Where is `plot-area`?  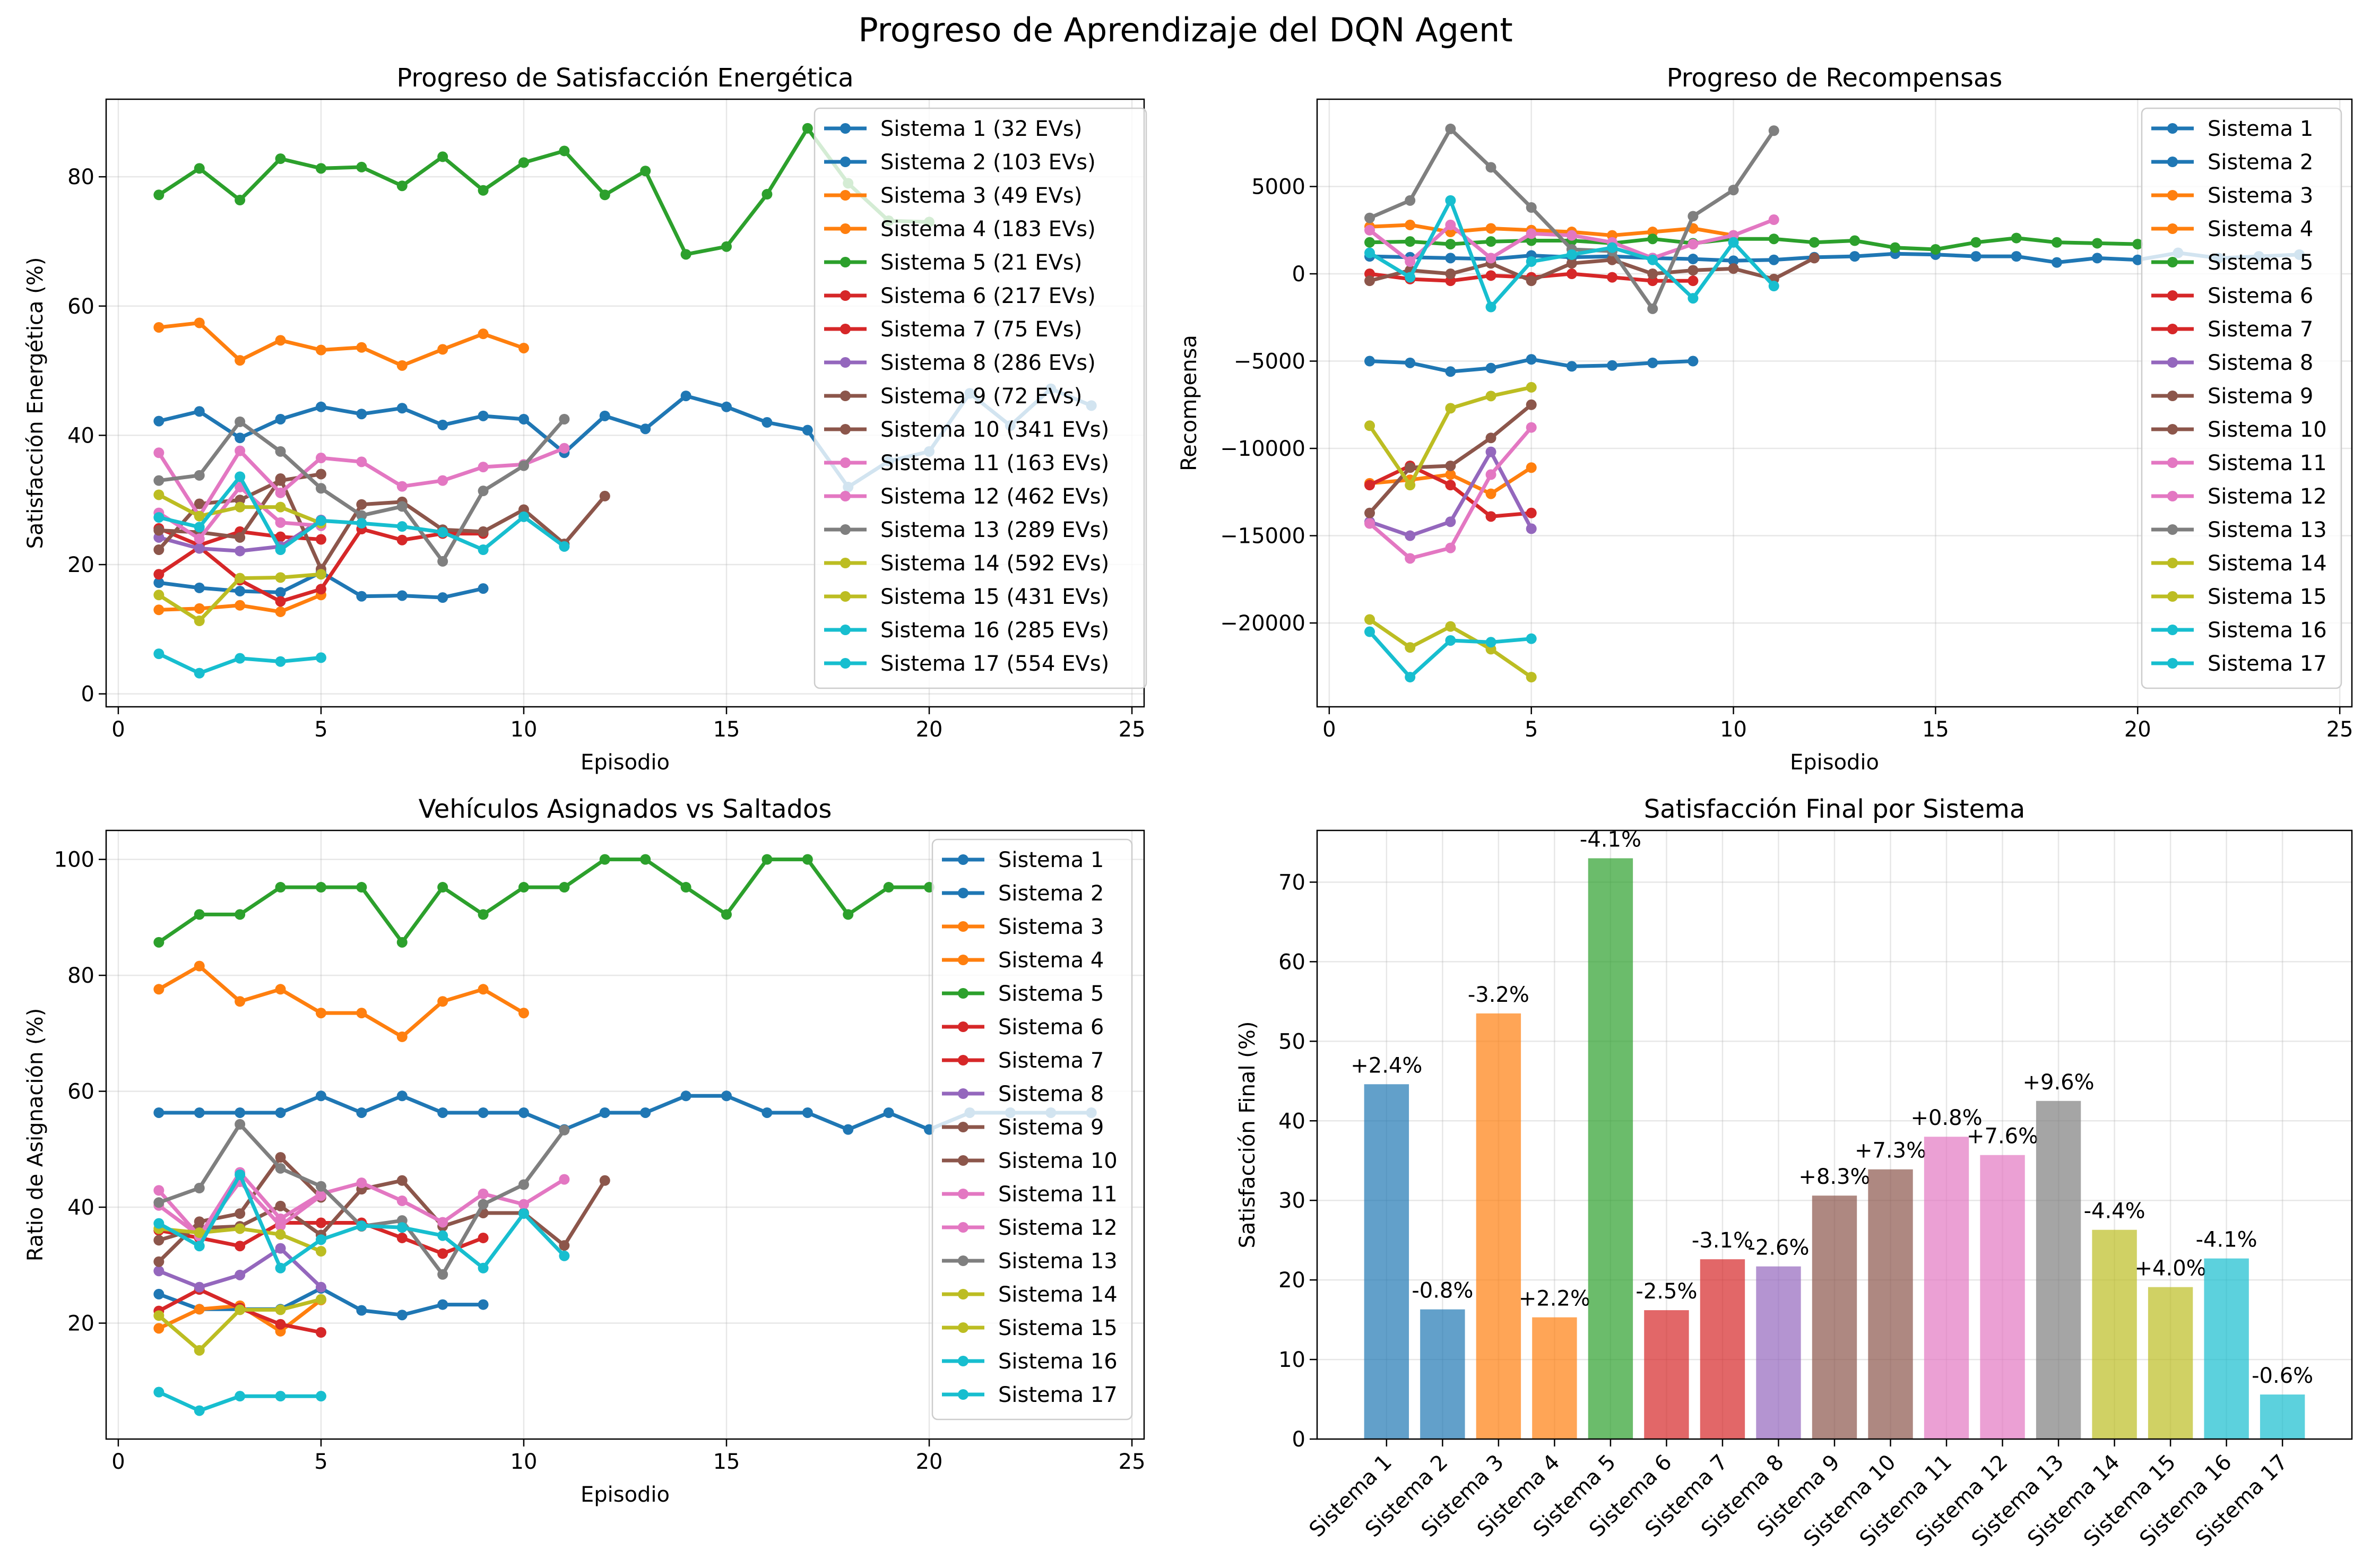
plot-area is located at coordinates (625, 1135).